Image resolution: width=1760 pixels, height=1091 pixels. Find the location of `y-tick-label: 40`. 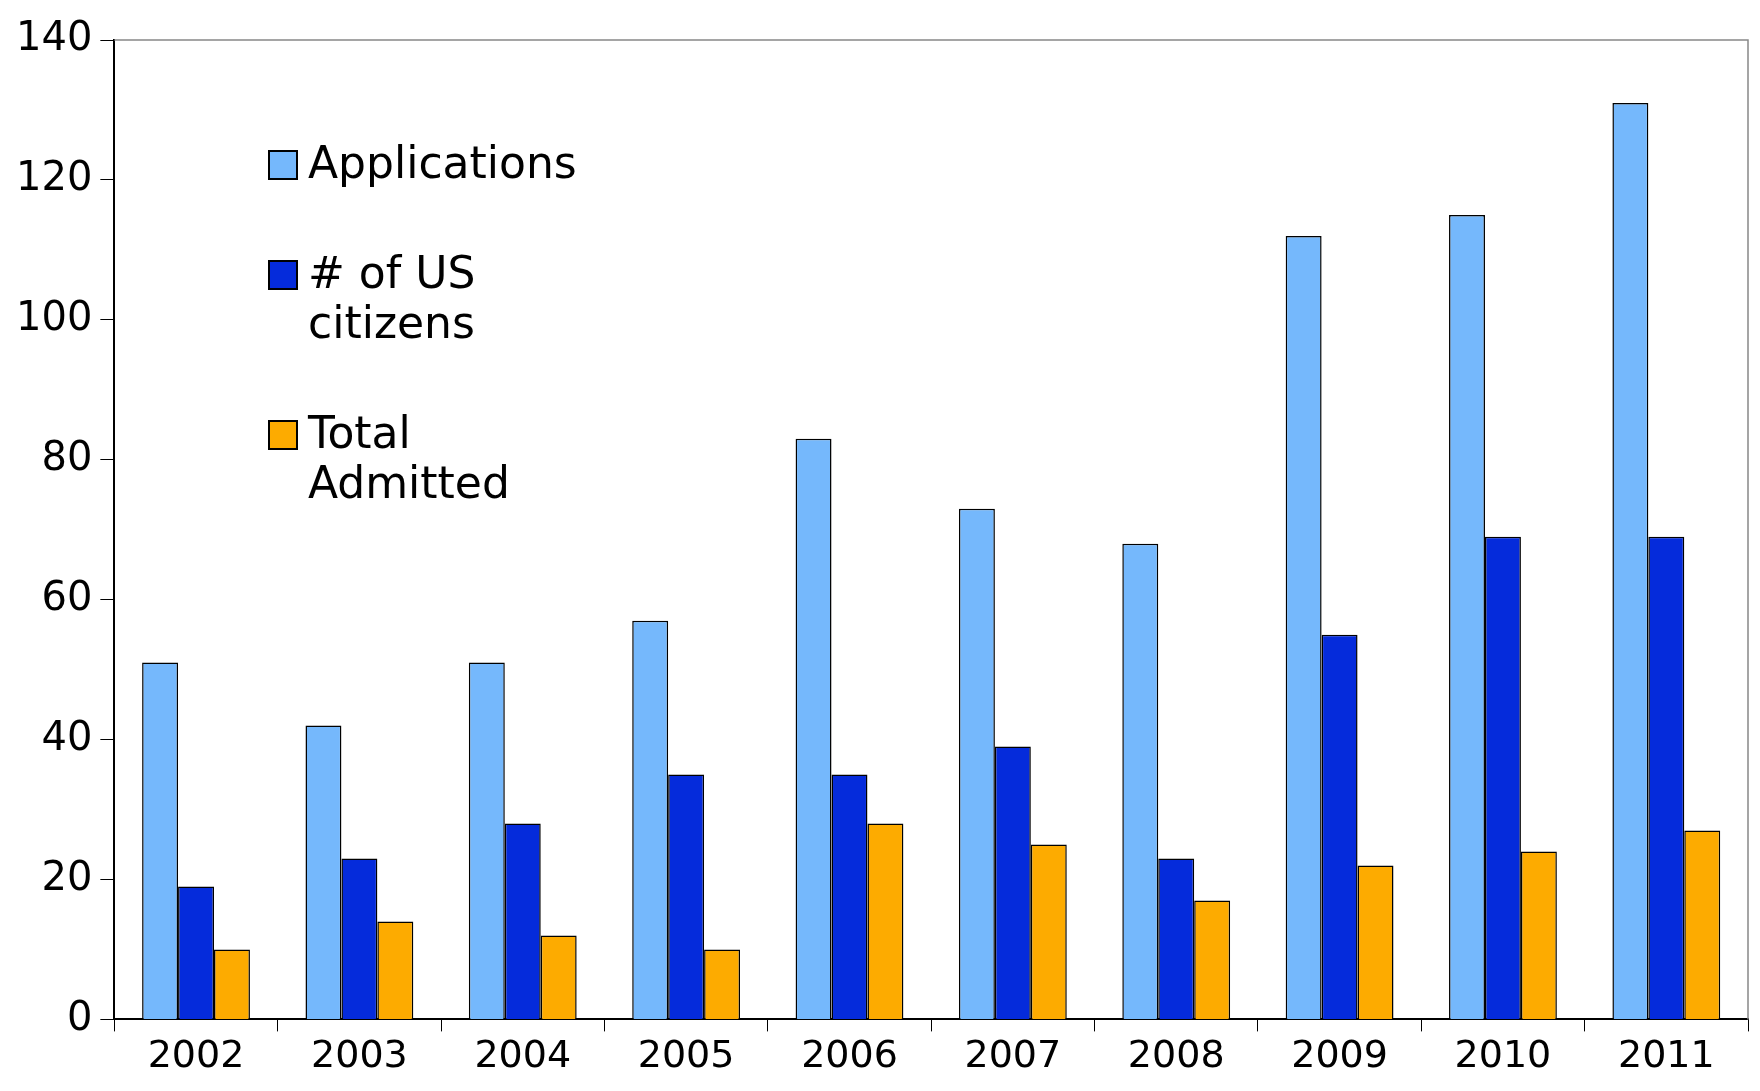

y-tick-label: 40 is located at coordinates (67, 735).